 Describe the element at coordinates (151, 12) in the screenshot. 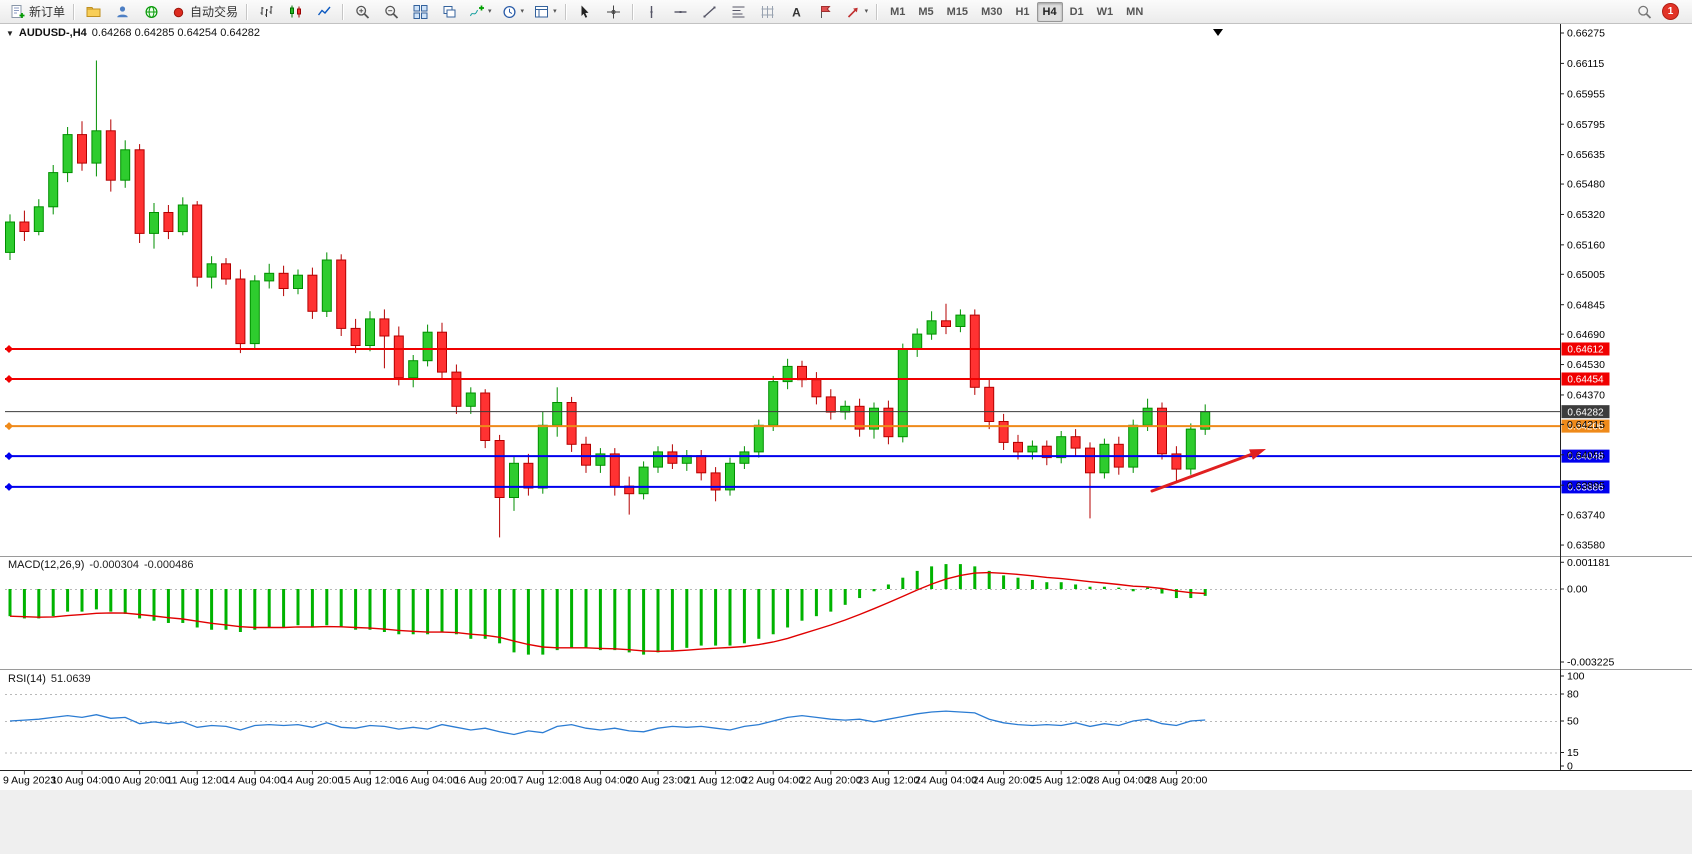

I see `navigator-button` at that location.